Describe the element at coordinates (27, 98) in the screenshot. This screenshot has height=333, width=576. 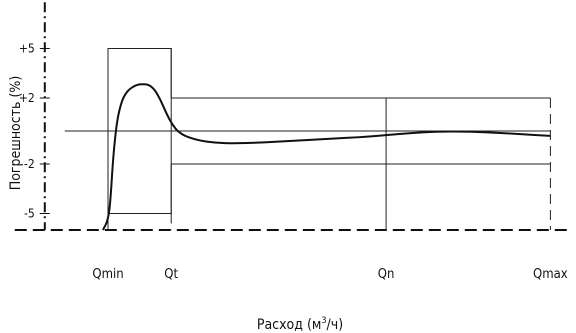
I see `y-tick-label: +2` at that location.